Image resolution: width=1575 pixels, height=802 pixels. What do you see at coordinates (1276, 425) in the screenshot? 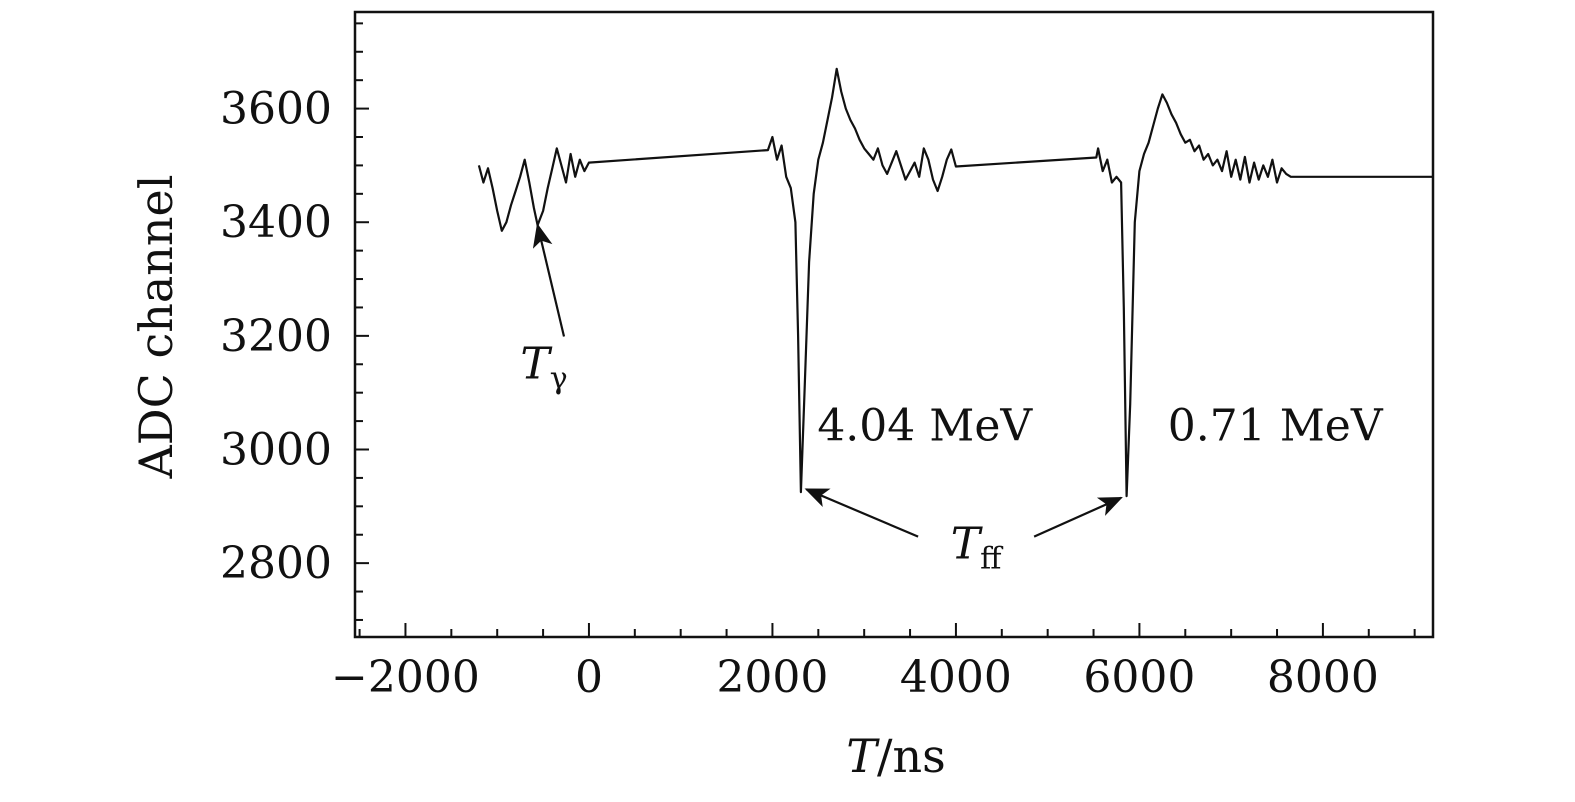
I see `energy-label: 0.71 MeV` at bounding box center [1276, 425].